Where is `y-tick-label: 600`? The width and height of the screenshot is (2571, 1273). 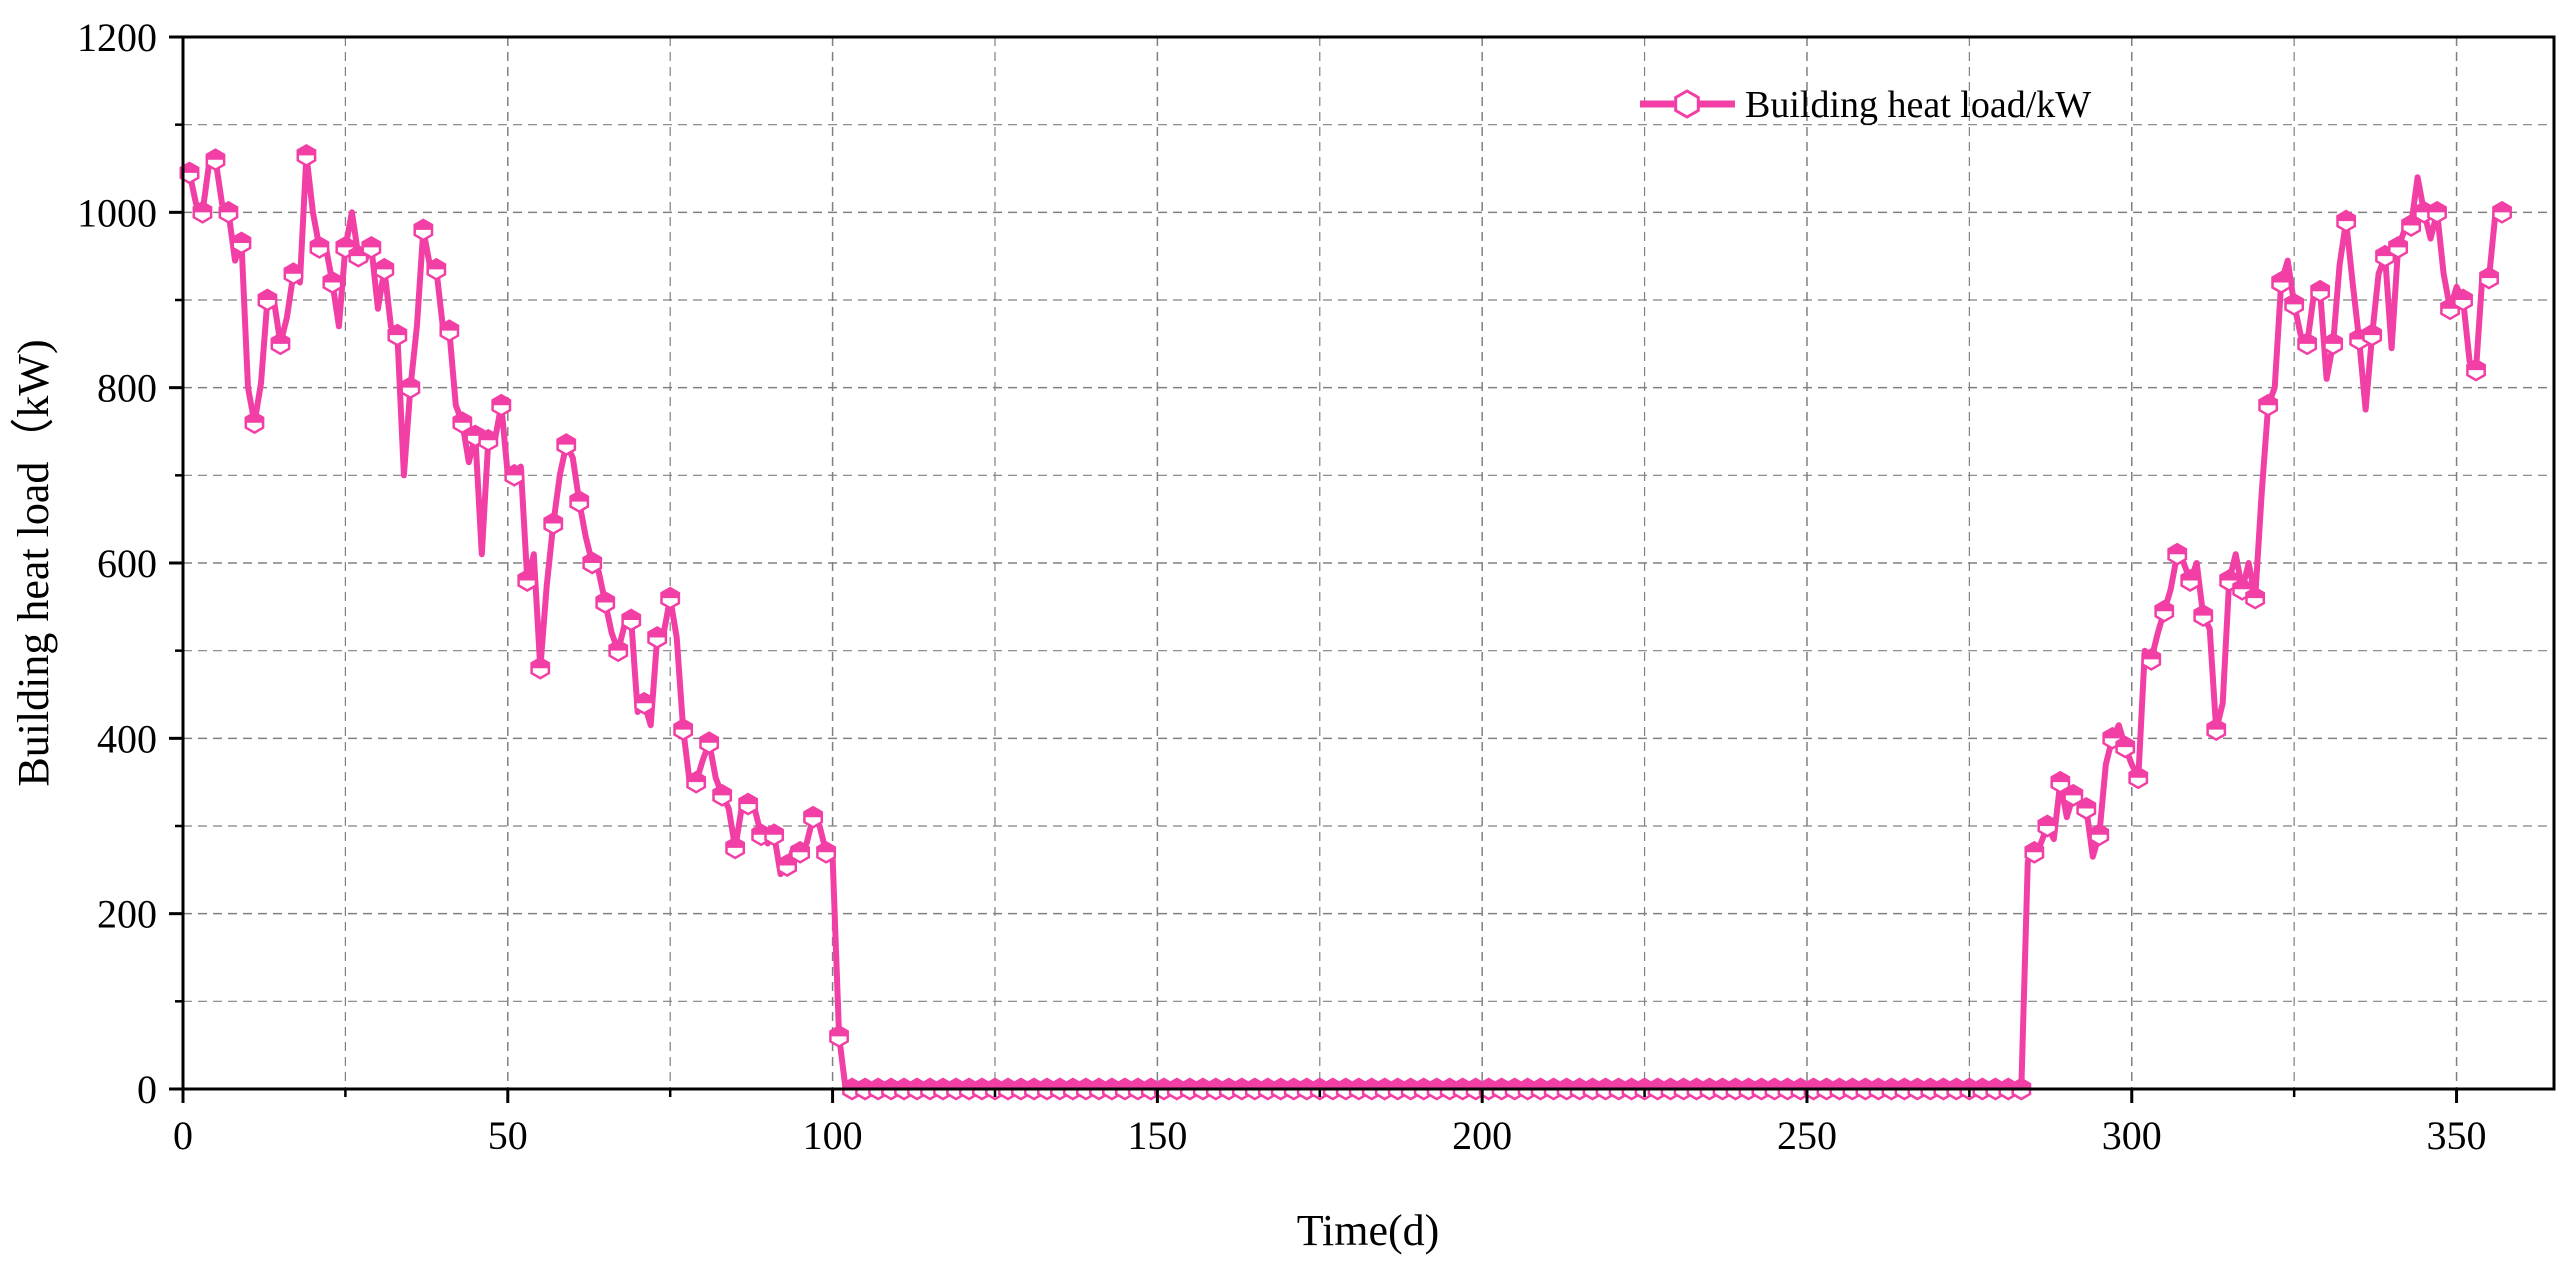 y-tick-label: 600 is located at coordinates (127, 563).